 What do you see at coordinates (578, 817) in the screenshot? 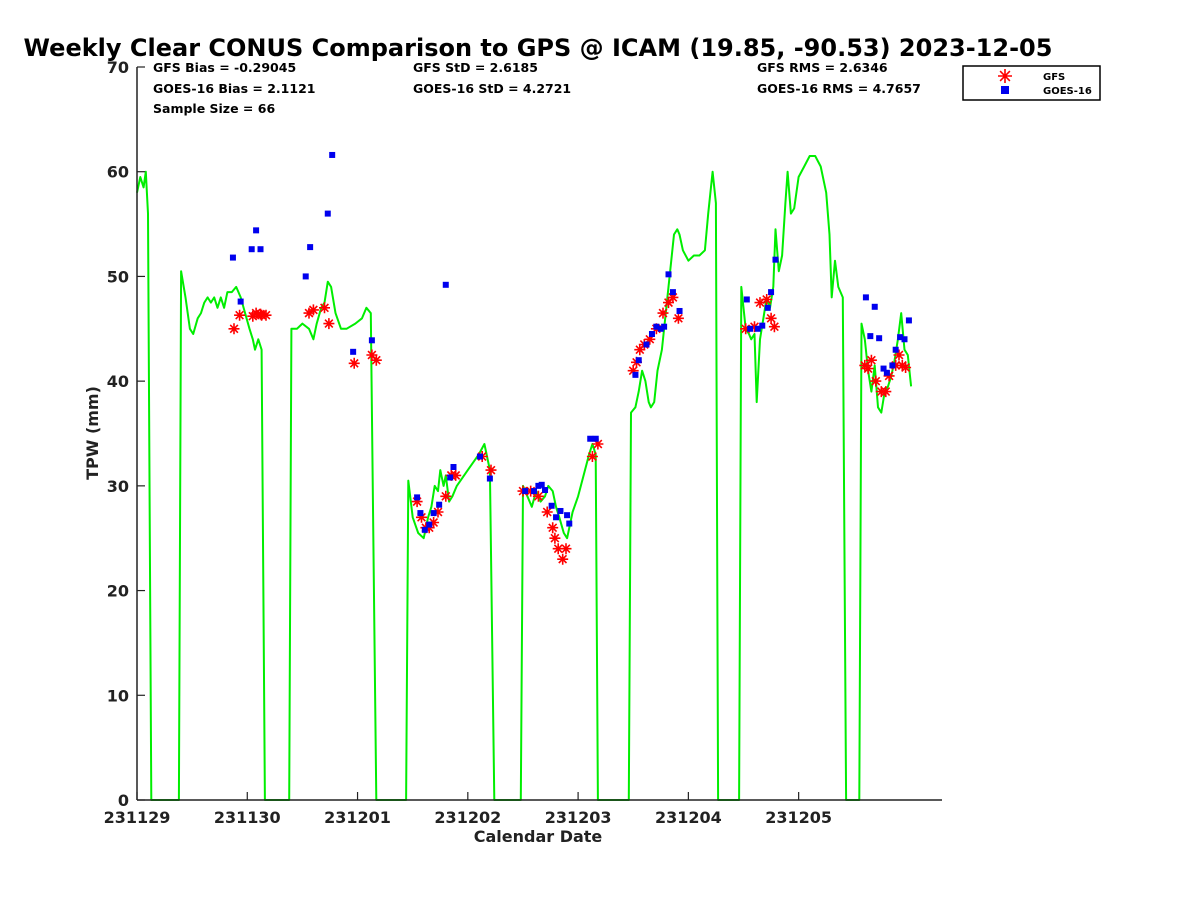
I see `x-tick-label: 231203` at bounding box center [578, 817].